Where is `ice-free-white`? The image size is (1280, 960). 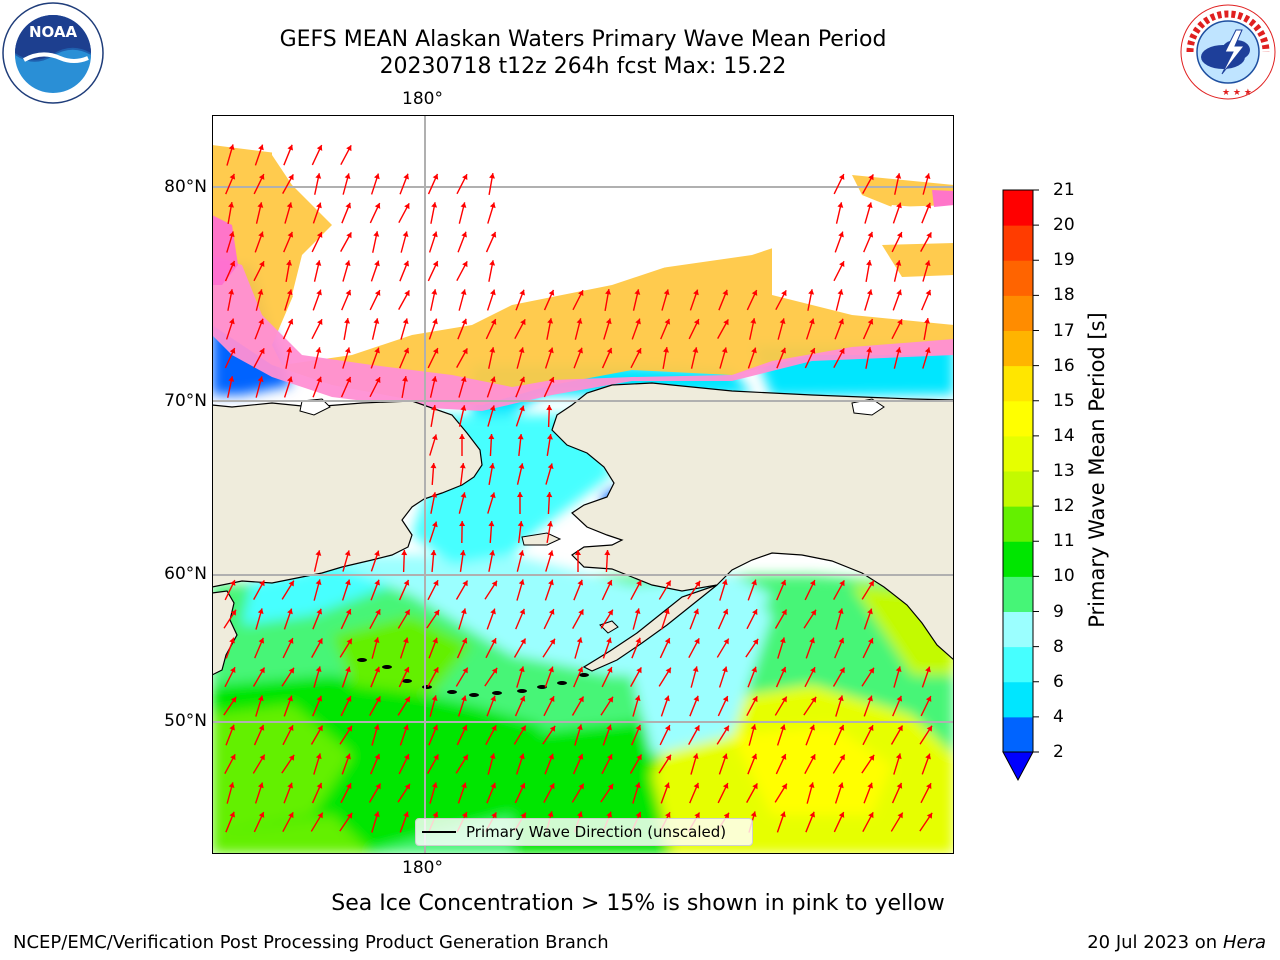 ice-free-white is located at coordinates (653, 200).